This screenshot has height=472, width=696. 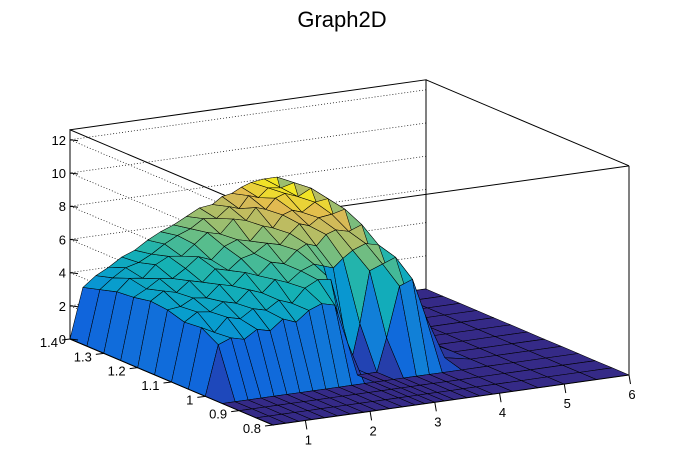 What do you see at coordinates (83, 356) in the screenshot?
I see `y-tick-label: 1.3` at bounding box center [83, 356].